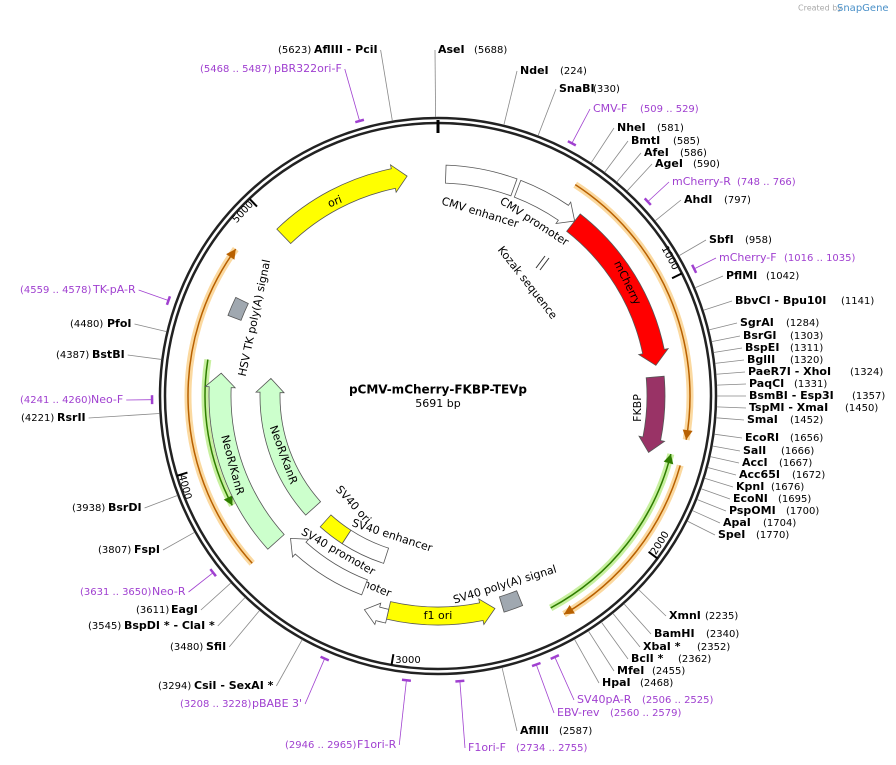  Describe the element at coordinates (766, 182) in the screenshot. I see `site-position: (748 .. 766)` at that location.